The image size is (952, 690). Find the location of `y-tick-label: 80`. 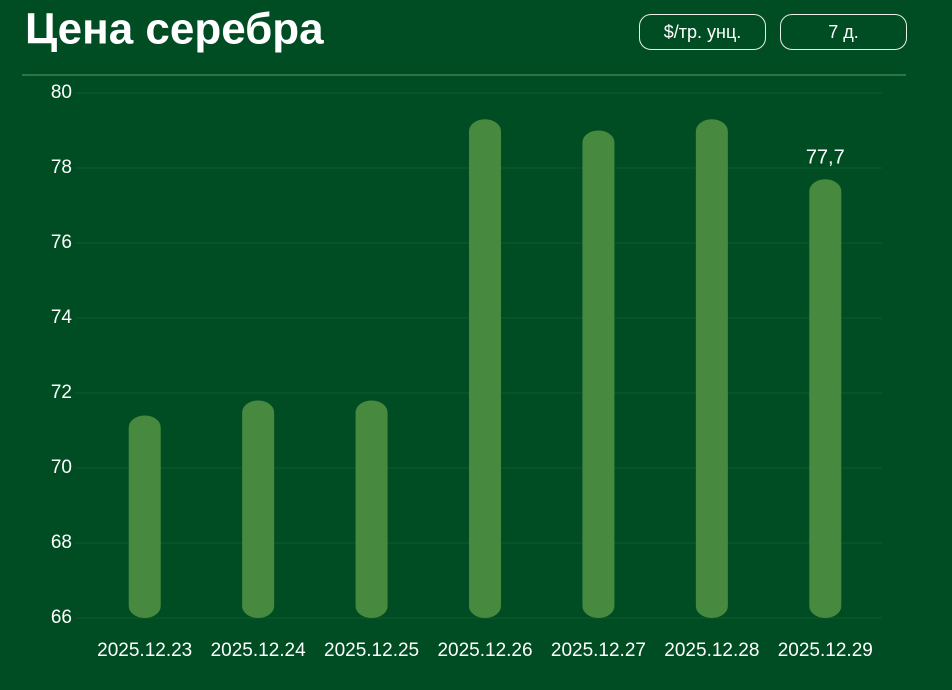

y-tick-label: 80 is located at coordinates (61, 92).